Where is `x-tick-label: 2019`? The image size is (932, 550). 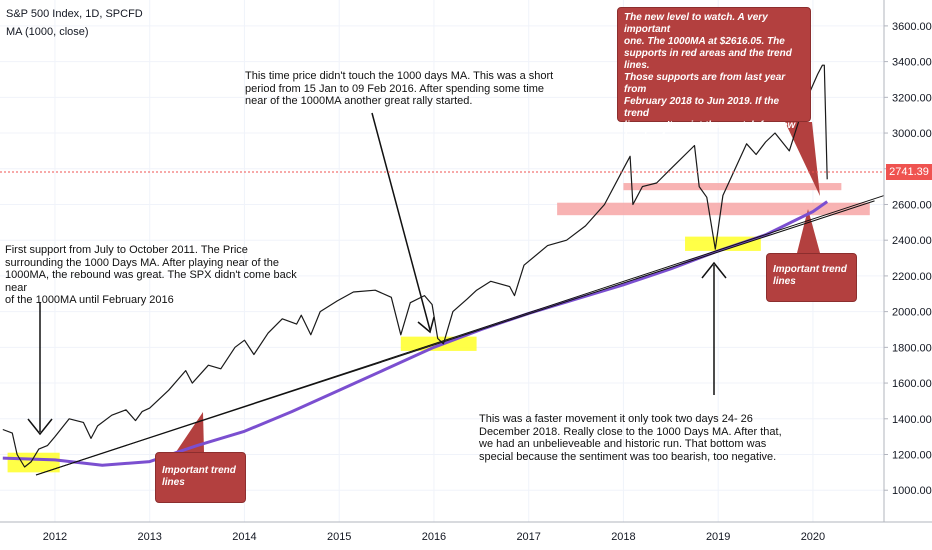 x-tick-label: 2019 is located at coordinates (718, 537).